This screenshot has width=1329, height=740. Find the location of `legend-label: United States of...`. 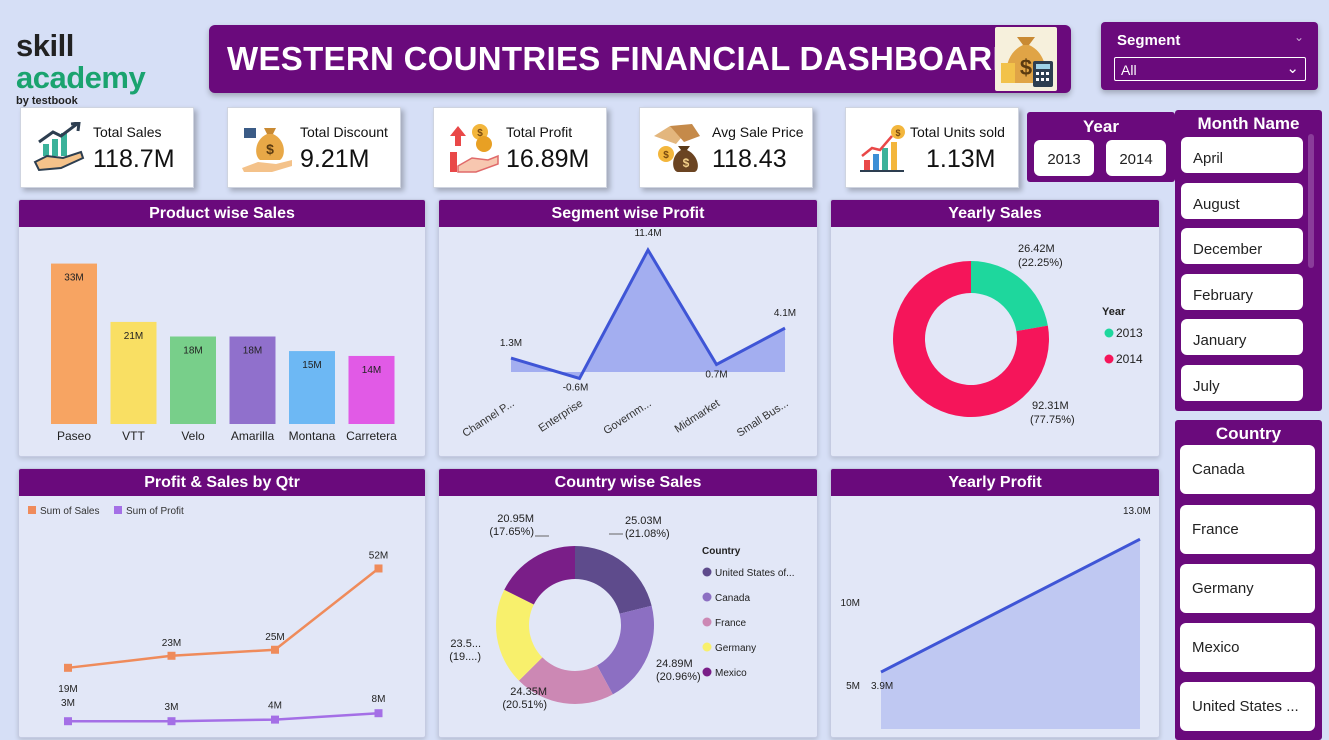

legend-label: United States of... is located at coordinates (755, 573).